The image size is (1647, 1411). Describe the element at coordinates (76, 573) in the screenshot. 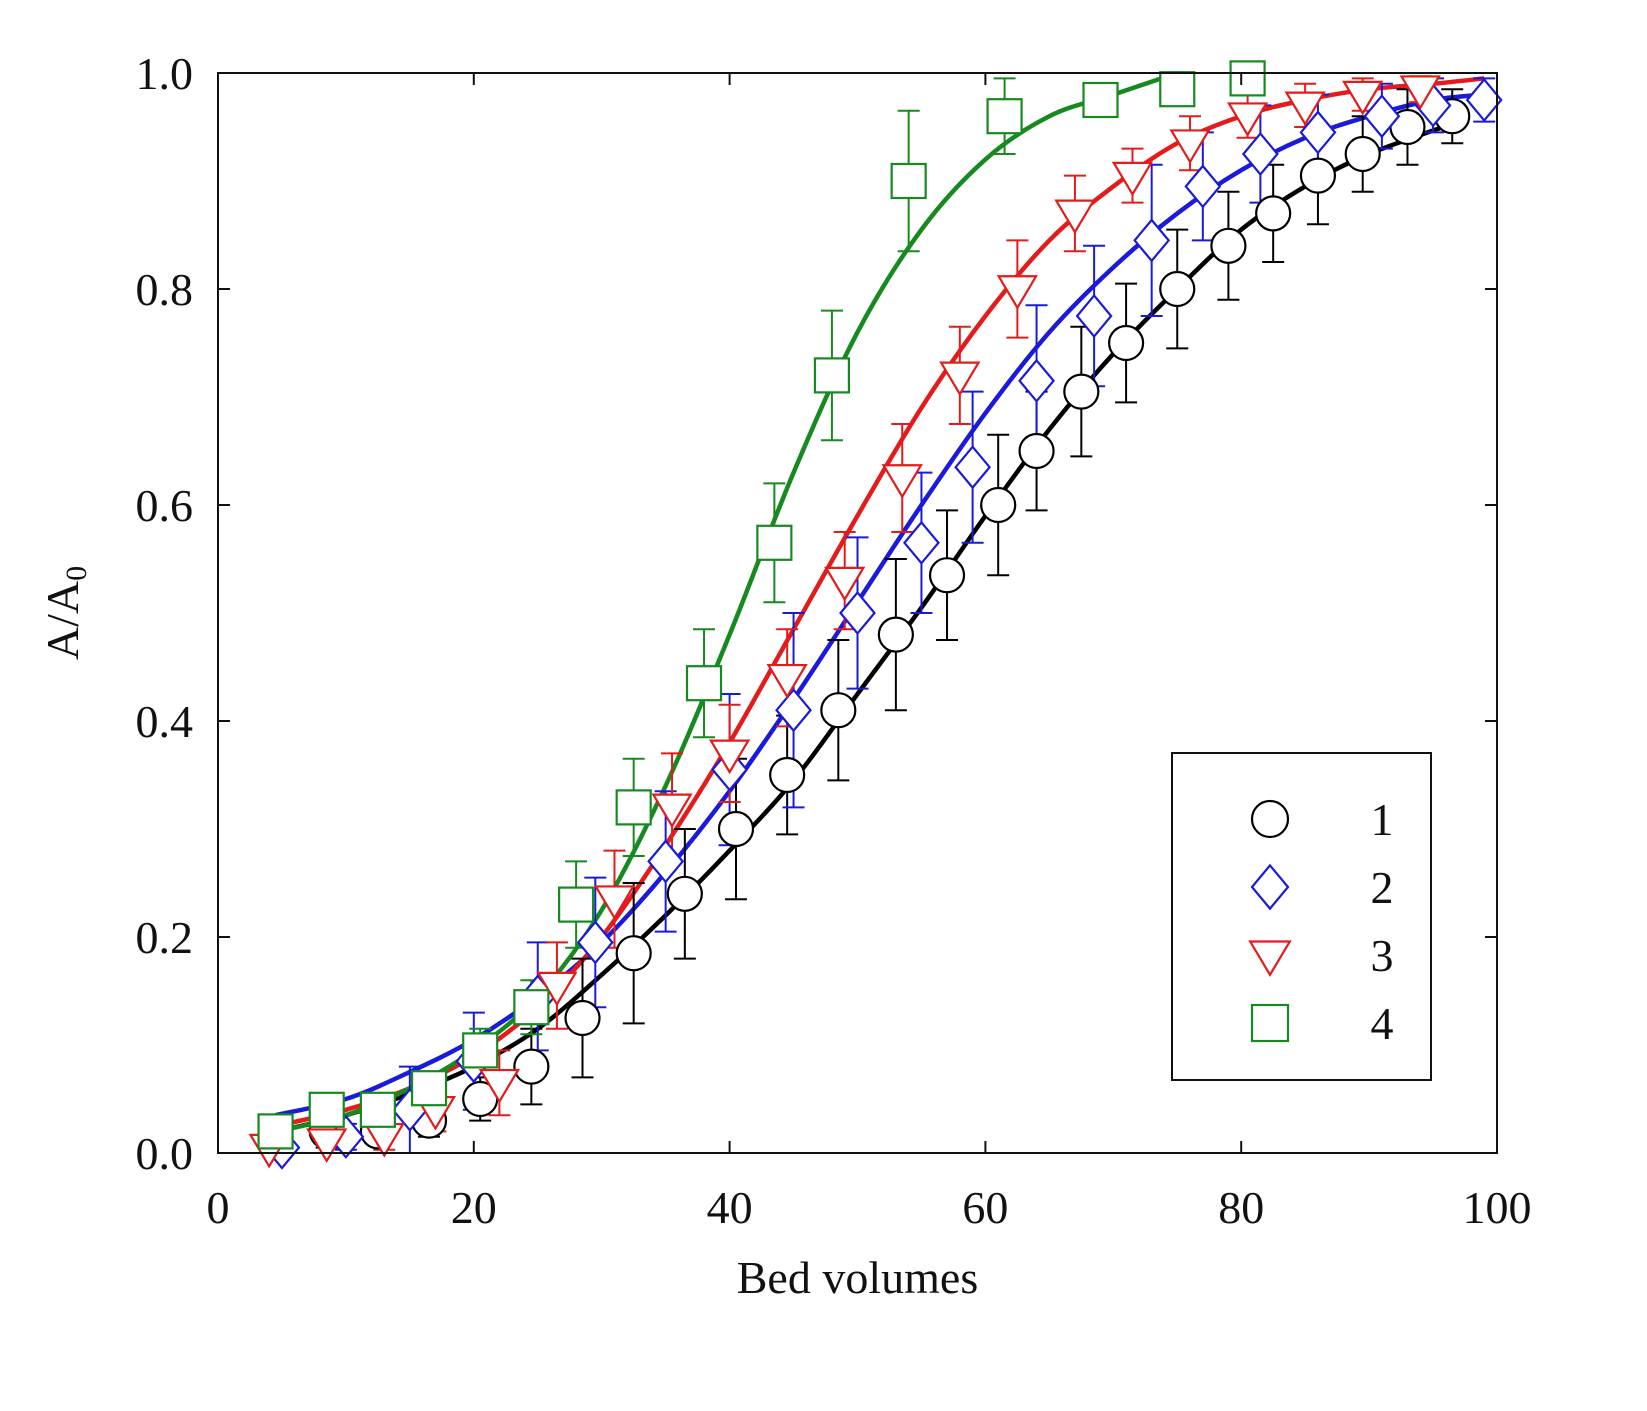

I see `y-axis-title-subscript: 0` at that location.